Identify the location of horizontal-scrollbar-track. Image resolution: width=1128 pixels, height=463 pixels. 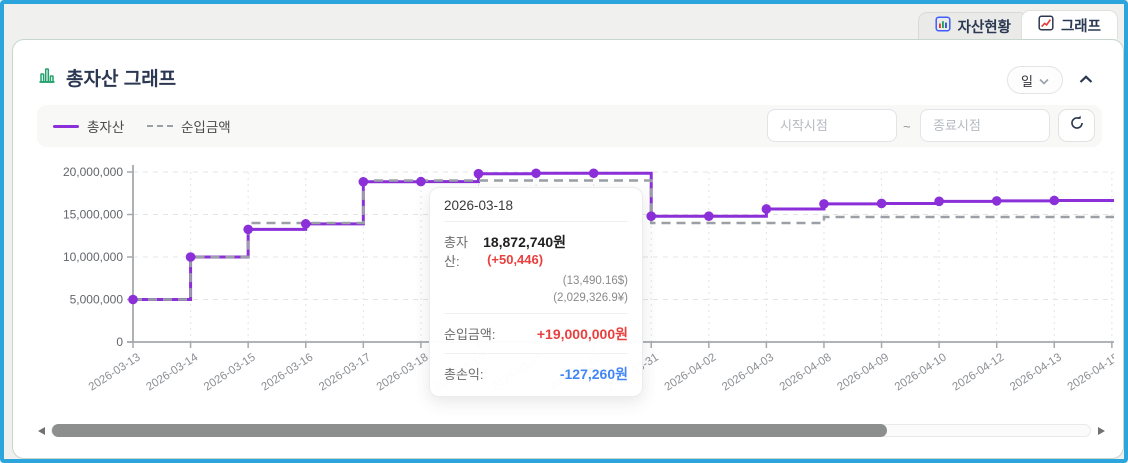
(571, 430).